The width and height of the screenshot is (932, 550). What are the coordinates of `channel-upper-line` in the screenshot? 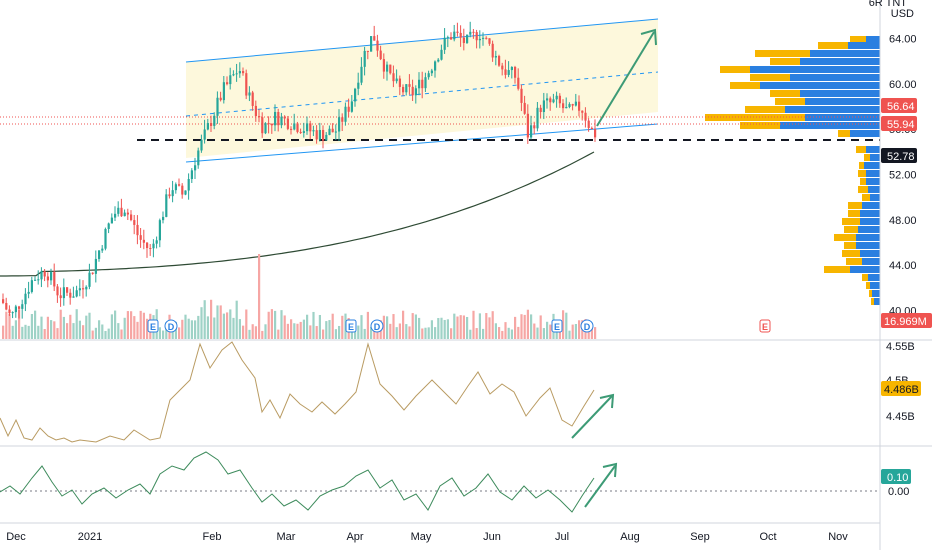 It's located at (422, 40).